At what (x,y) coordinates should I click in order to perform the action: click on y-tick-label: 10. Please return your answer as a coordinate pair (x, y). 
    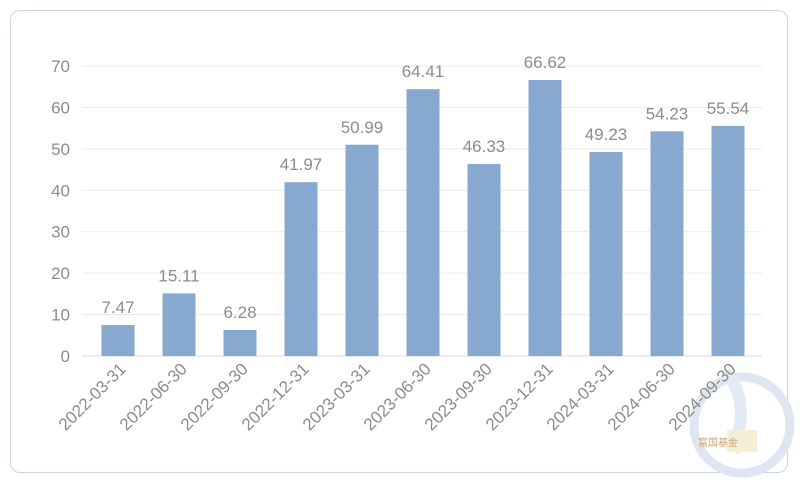
    Looking at the image, I should click on (60, 315).